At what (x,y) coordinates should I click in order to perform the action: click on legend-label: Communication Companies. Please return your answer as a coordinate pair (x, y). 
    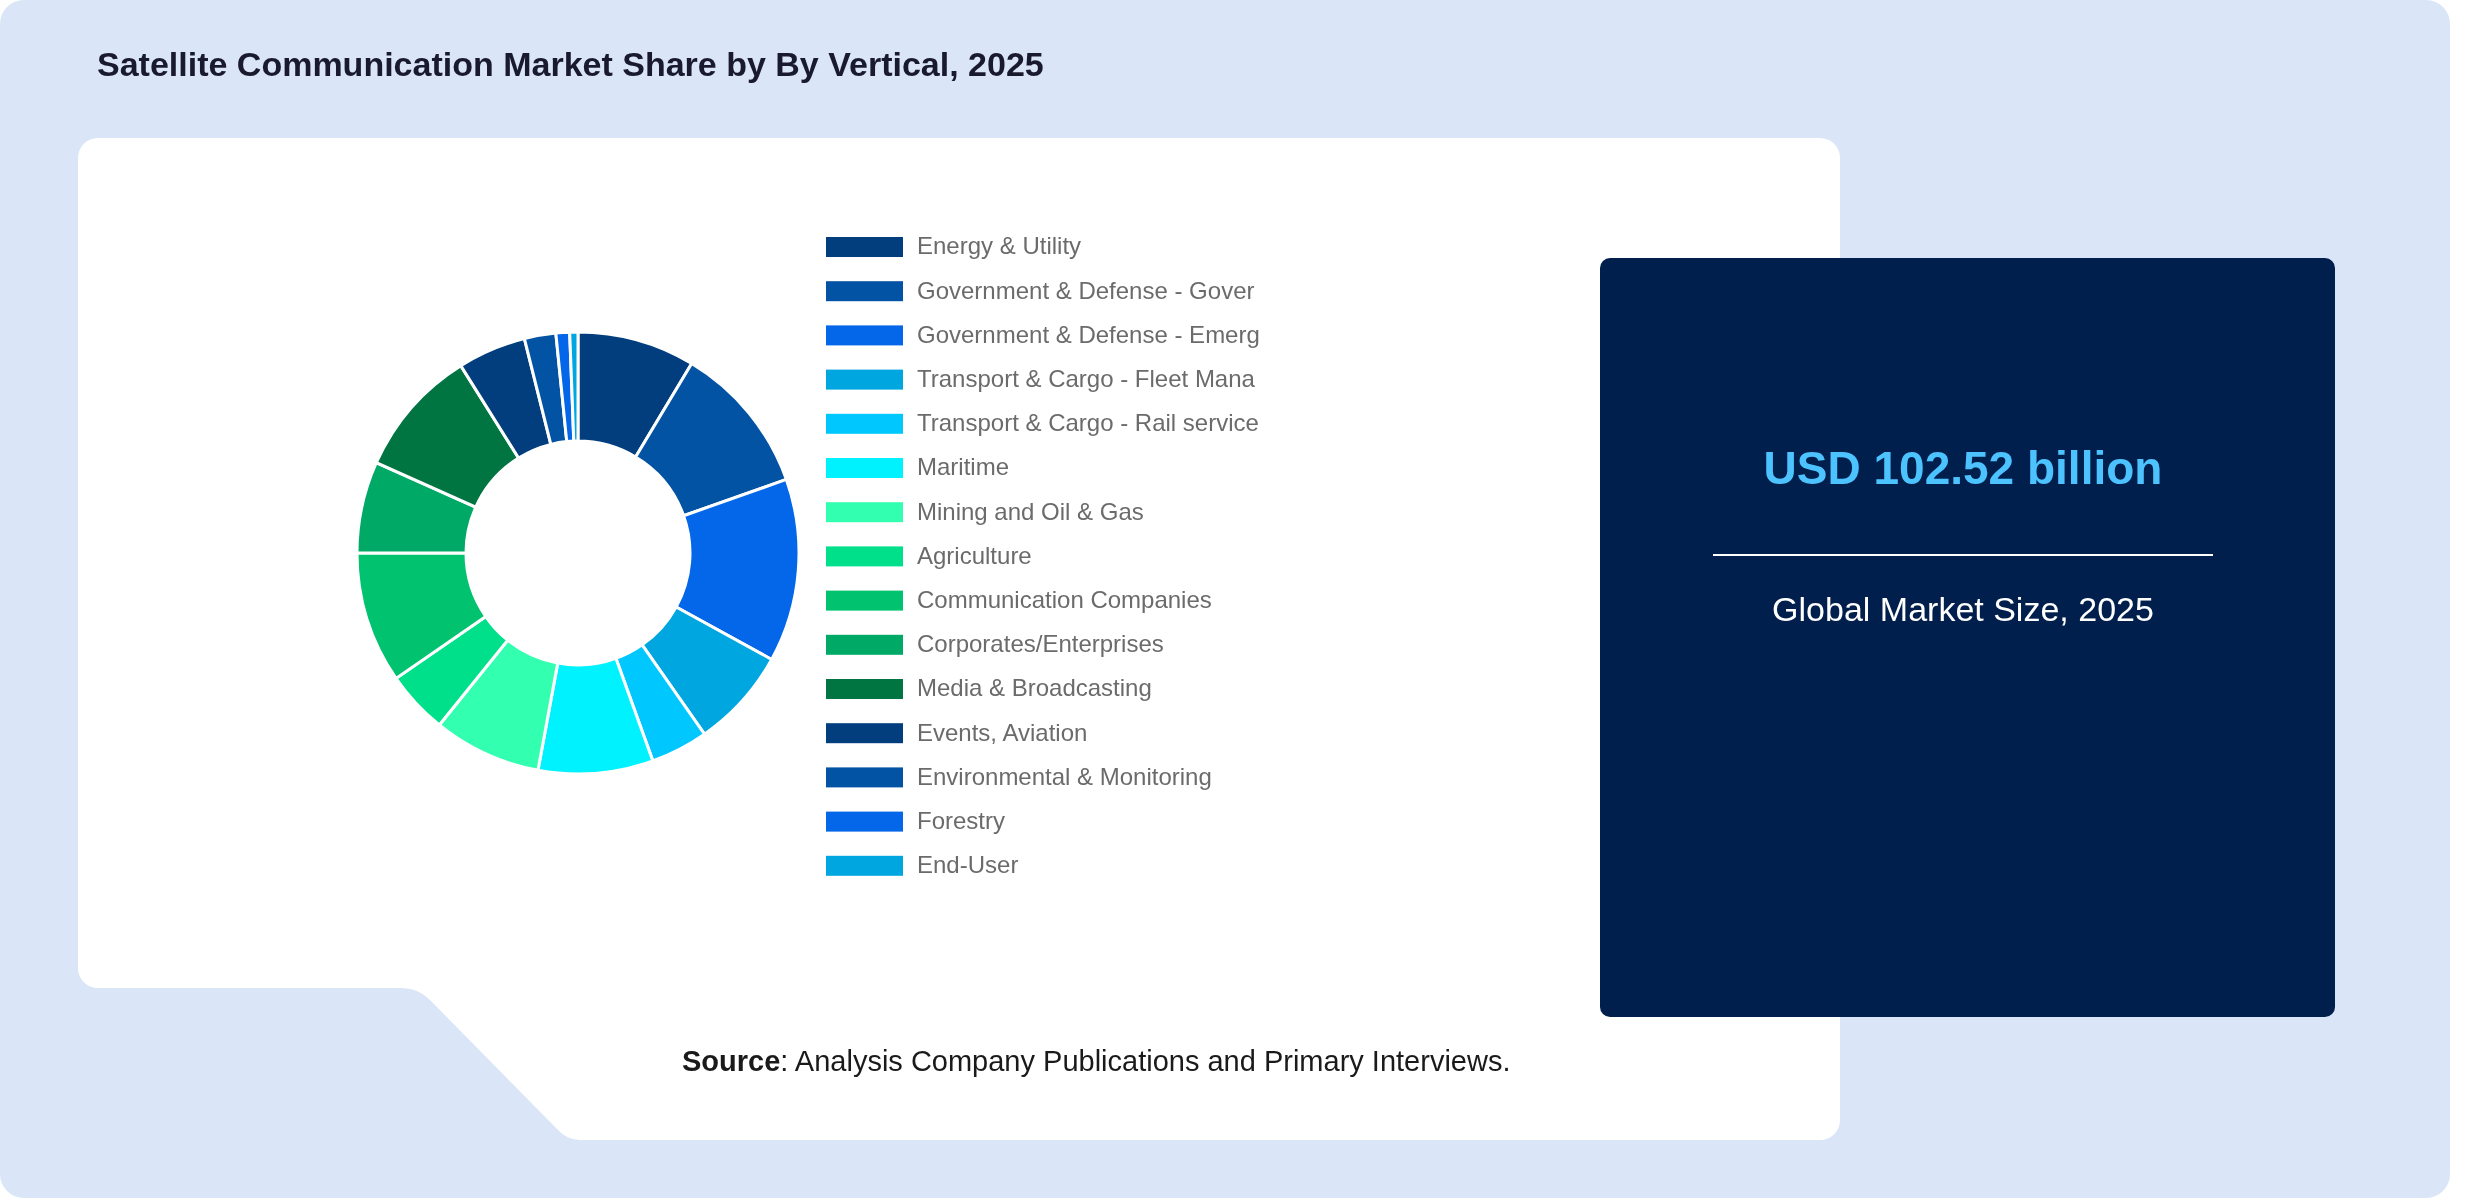
    Looking at the image, I should click on (1064, 599).